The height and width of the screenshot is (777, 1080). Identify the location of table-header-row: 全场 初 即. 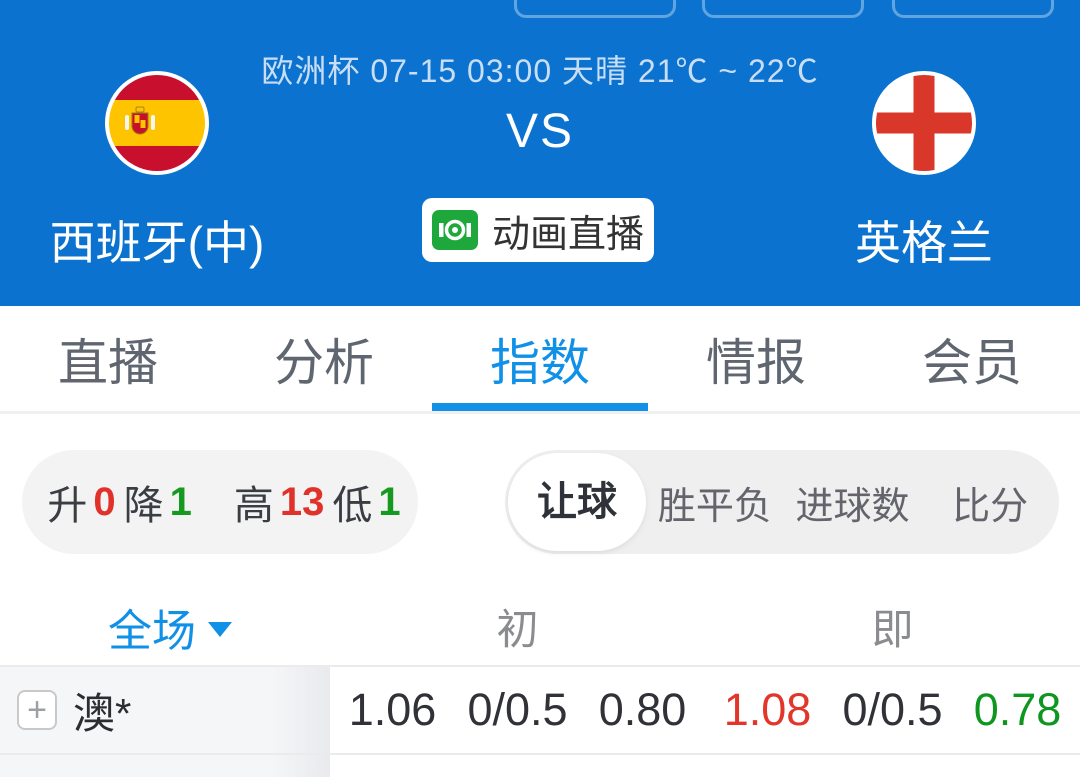
(540, 626).